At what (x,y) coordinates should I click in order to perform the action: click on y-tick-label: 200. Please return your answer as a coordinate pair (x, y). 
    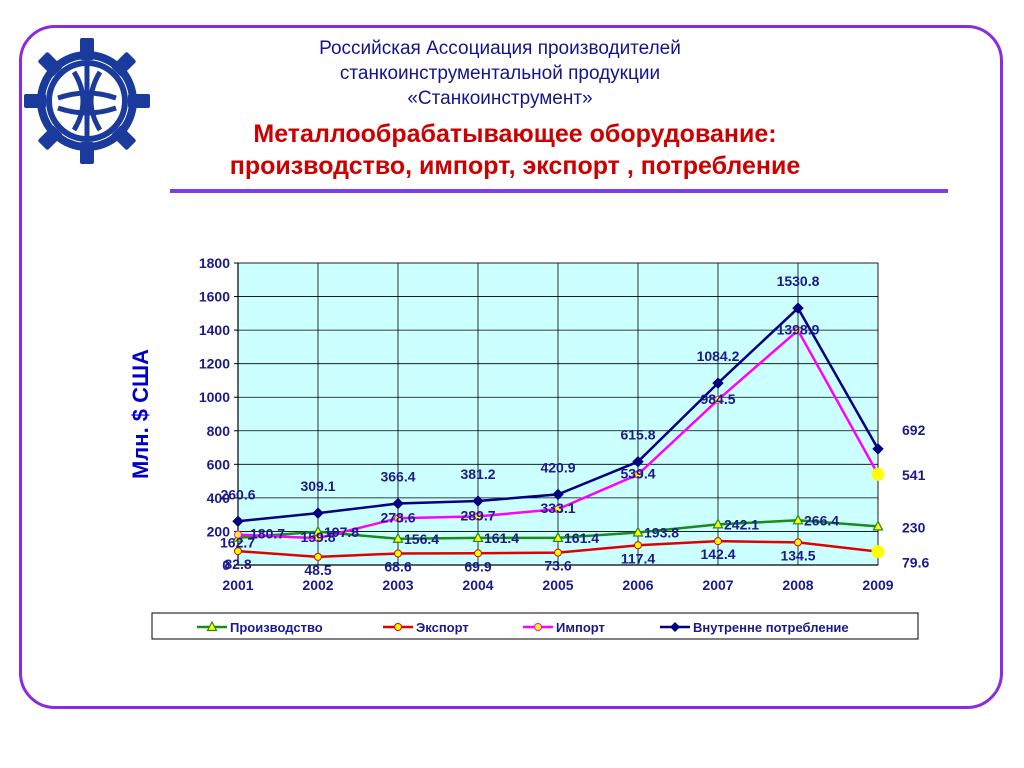
    Looking at the image, I should click on (219, 531).